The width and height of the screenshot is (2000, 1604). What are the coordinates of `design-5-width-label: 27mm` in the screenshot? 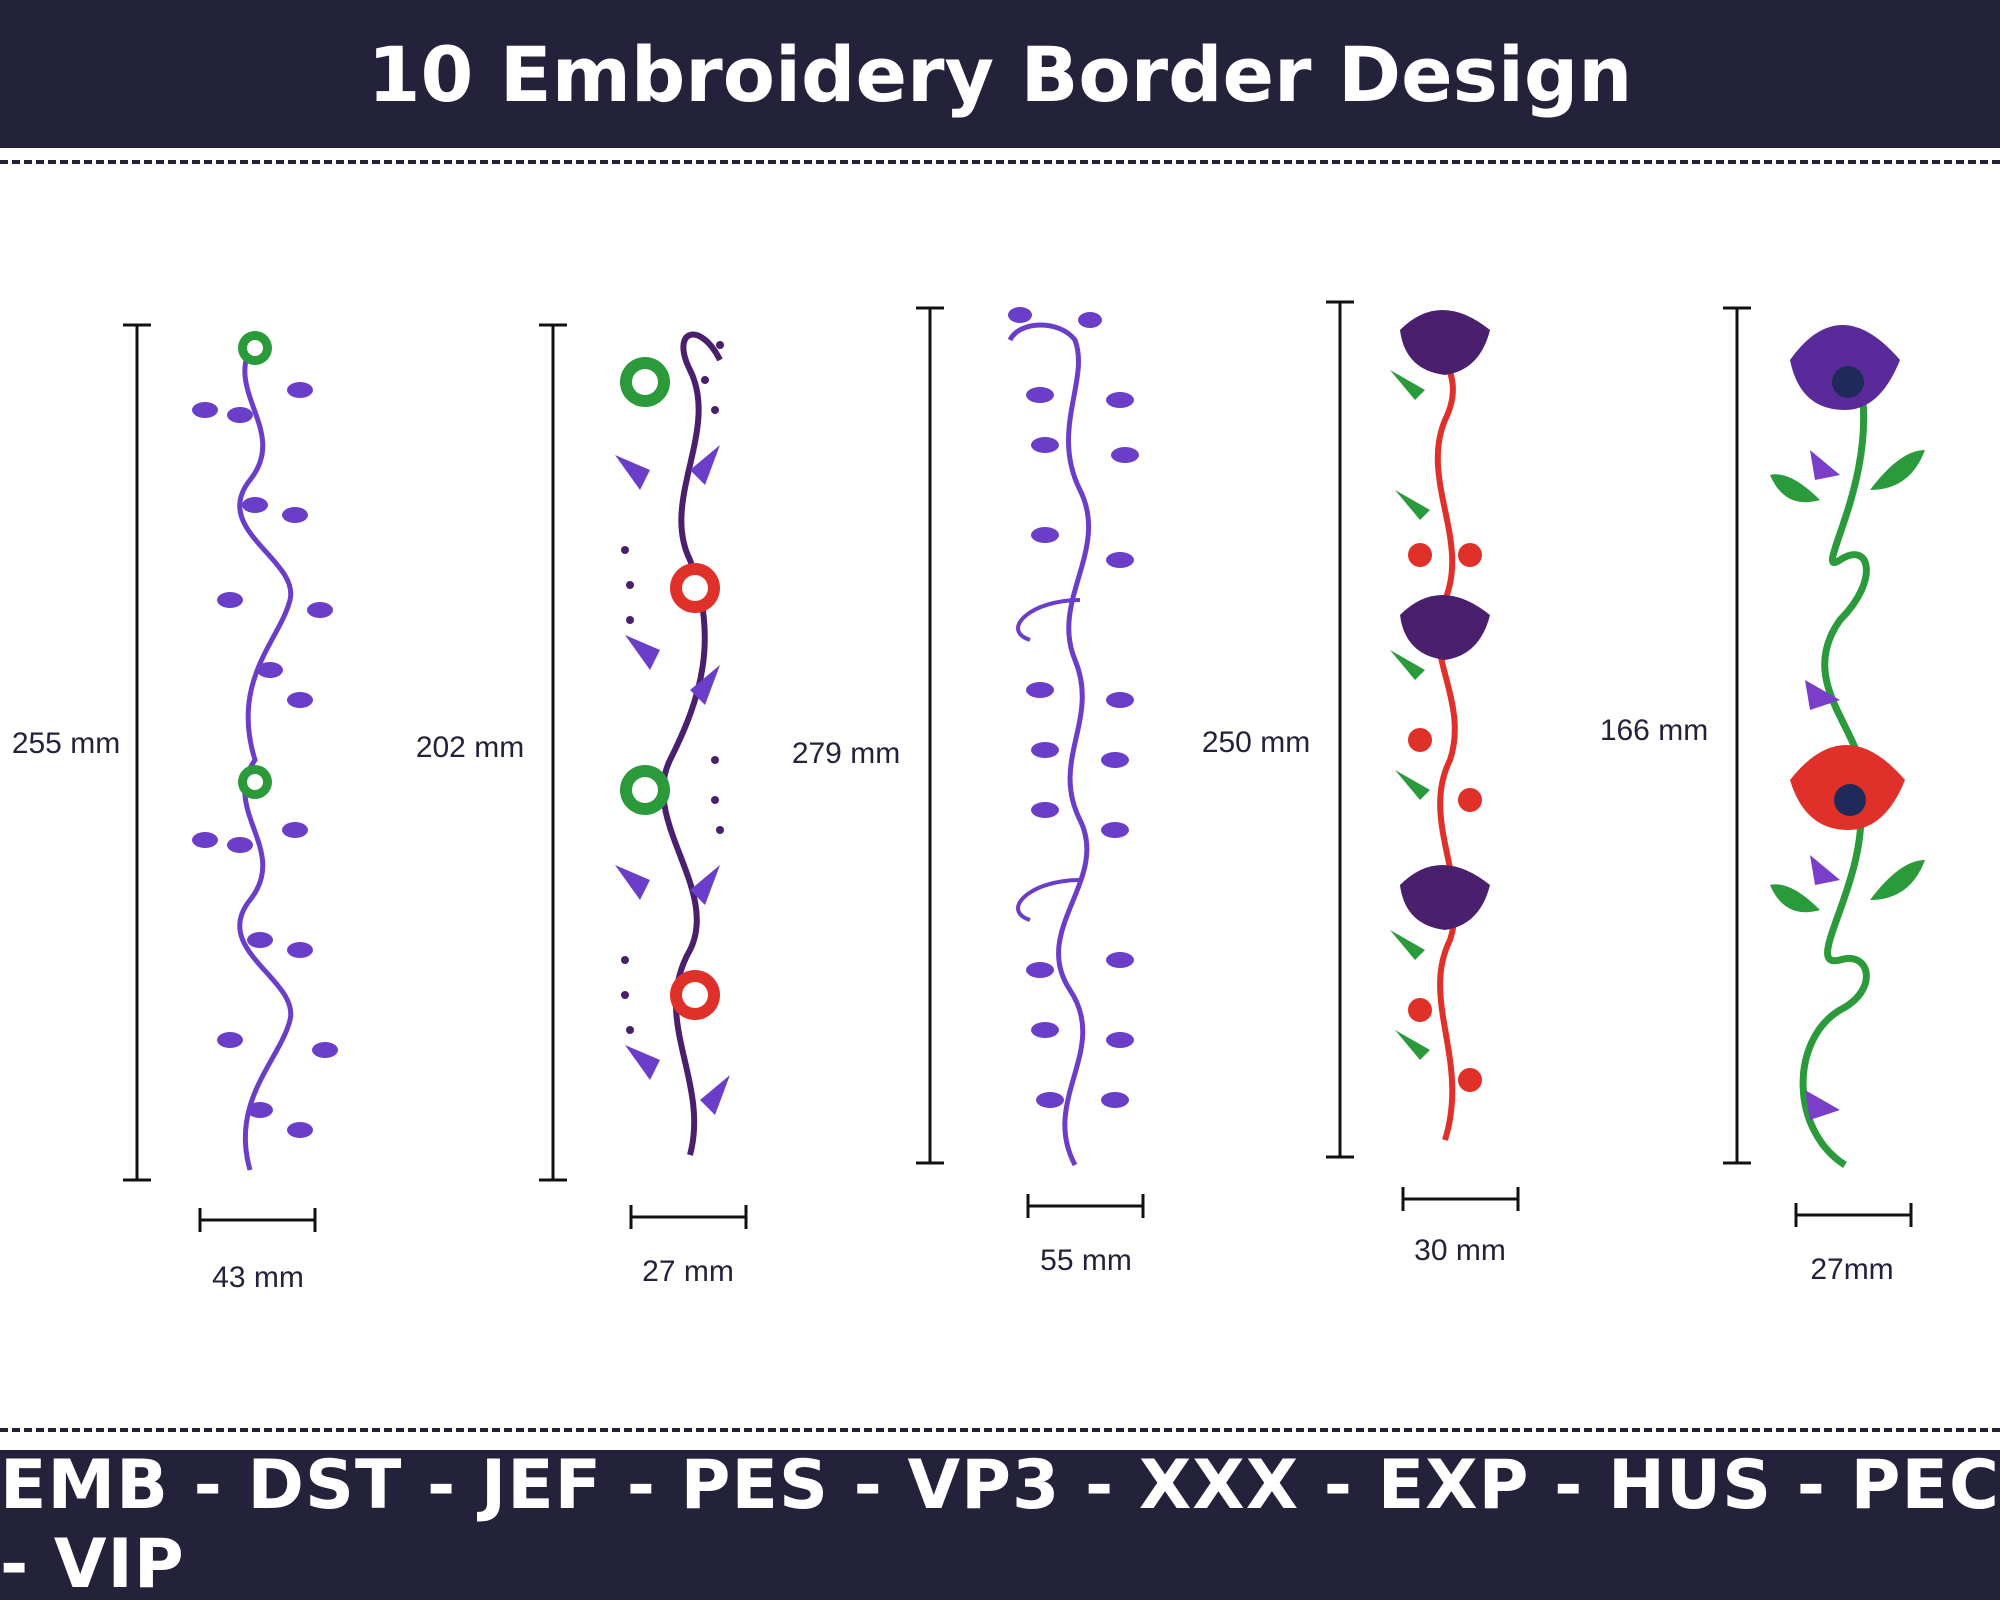 It's located at (1852, 1269).